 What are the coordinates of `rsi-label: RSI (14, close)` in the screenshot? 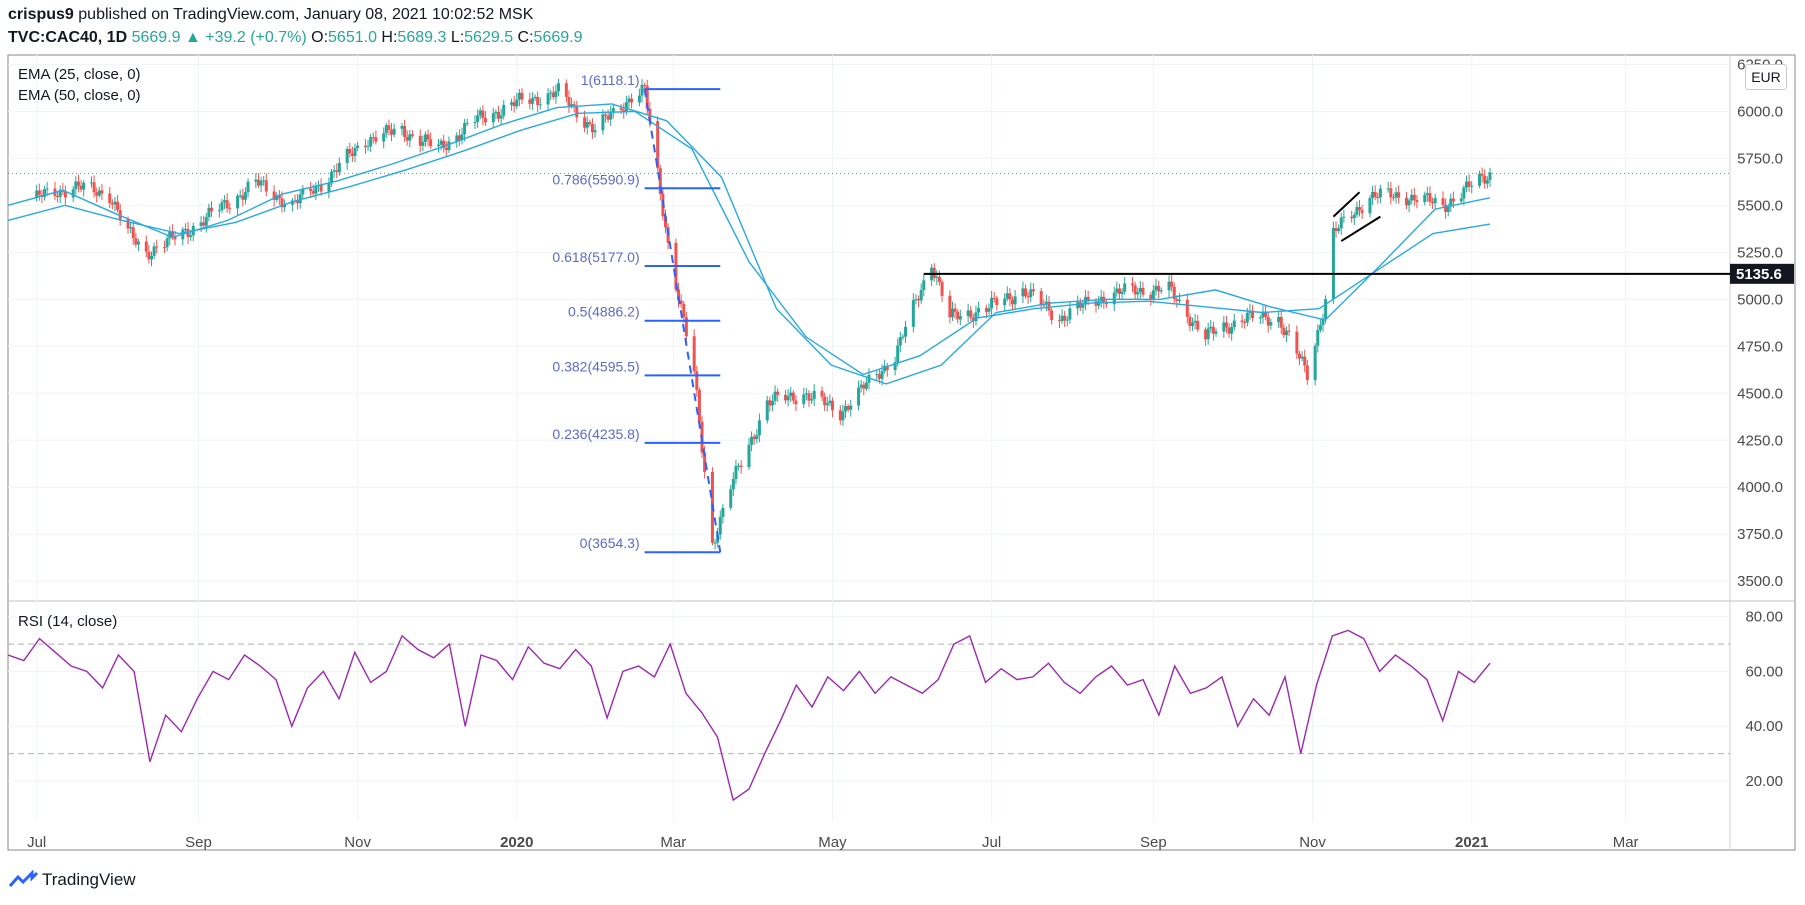 It's located at (68, 621).